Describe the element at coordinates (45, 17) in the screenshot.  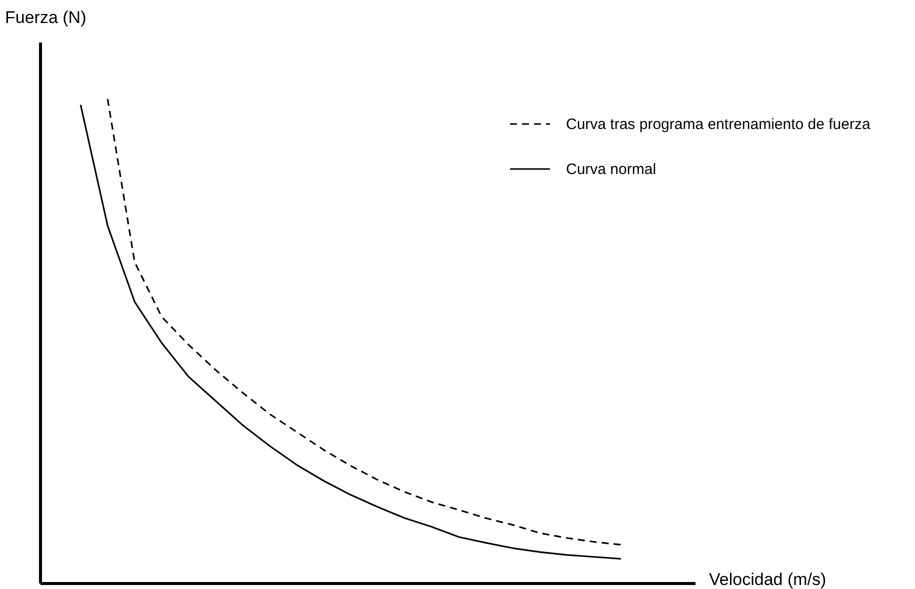
I see `y-axis-title: Fuerza (N)` at that location.